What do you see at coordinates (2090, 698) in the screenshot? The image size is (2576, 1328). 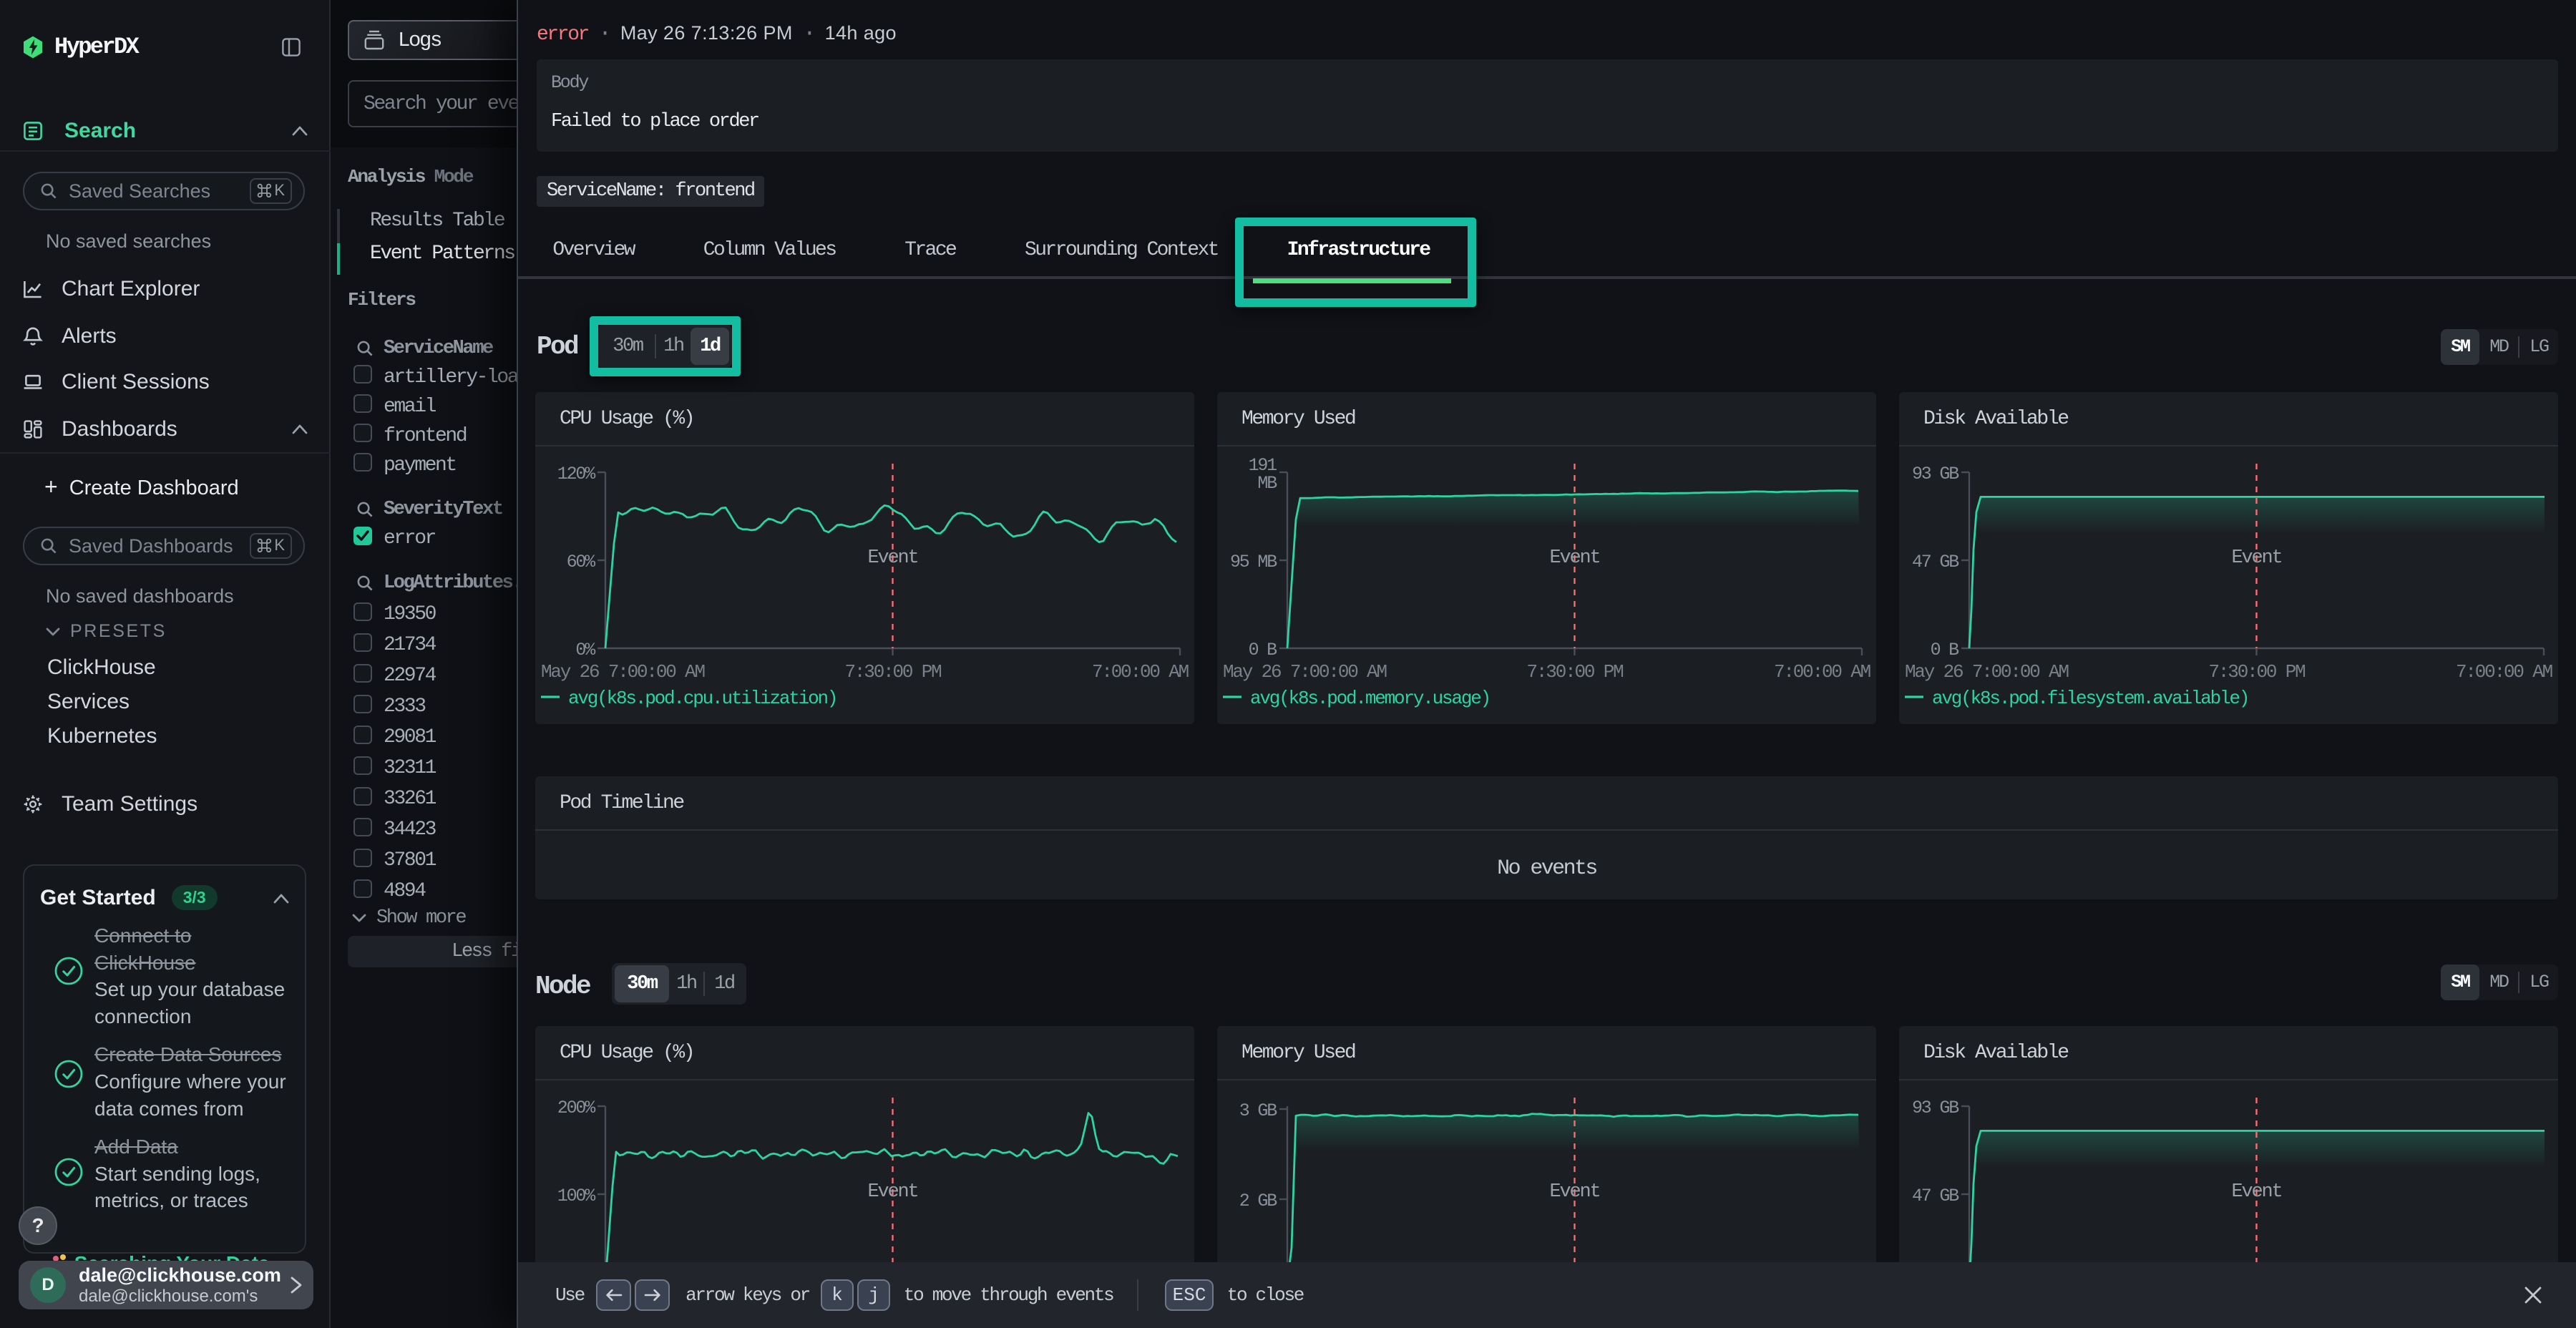 I see `svg-text:avg(k8s.pod.filesystem.availab: avg(k8s.pod.filesystem.available)` at bounding box center [2090, 698].